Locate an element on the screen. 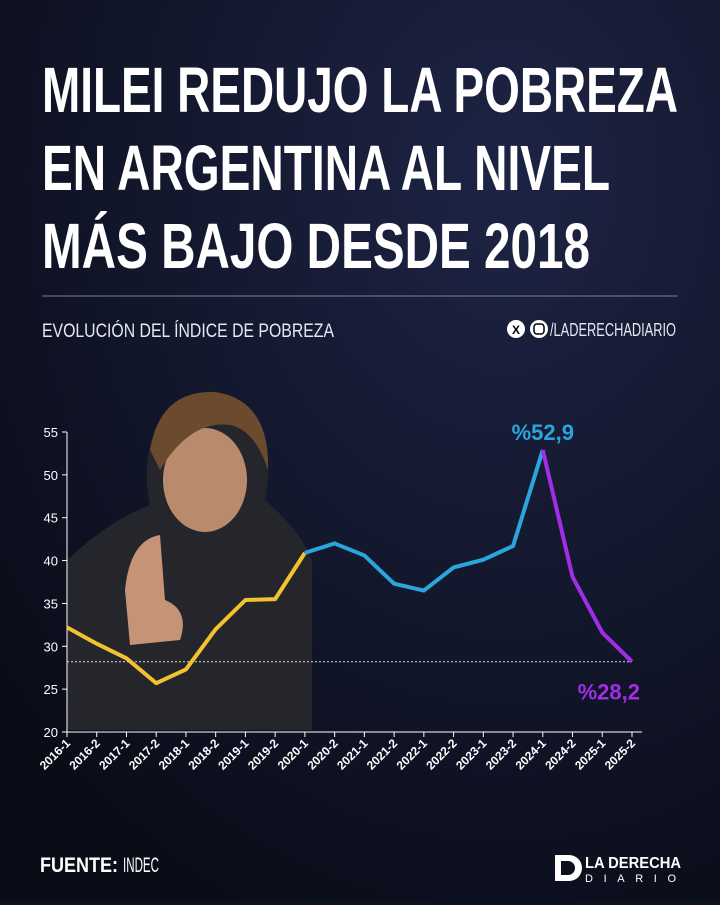 The image size is (720, 905). y-tick-label: 40 is located at coordinates (51, 561).